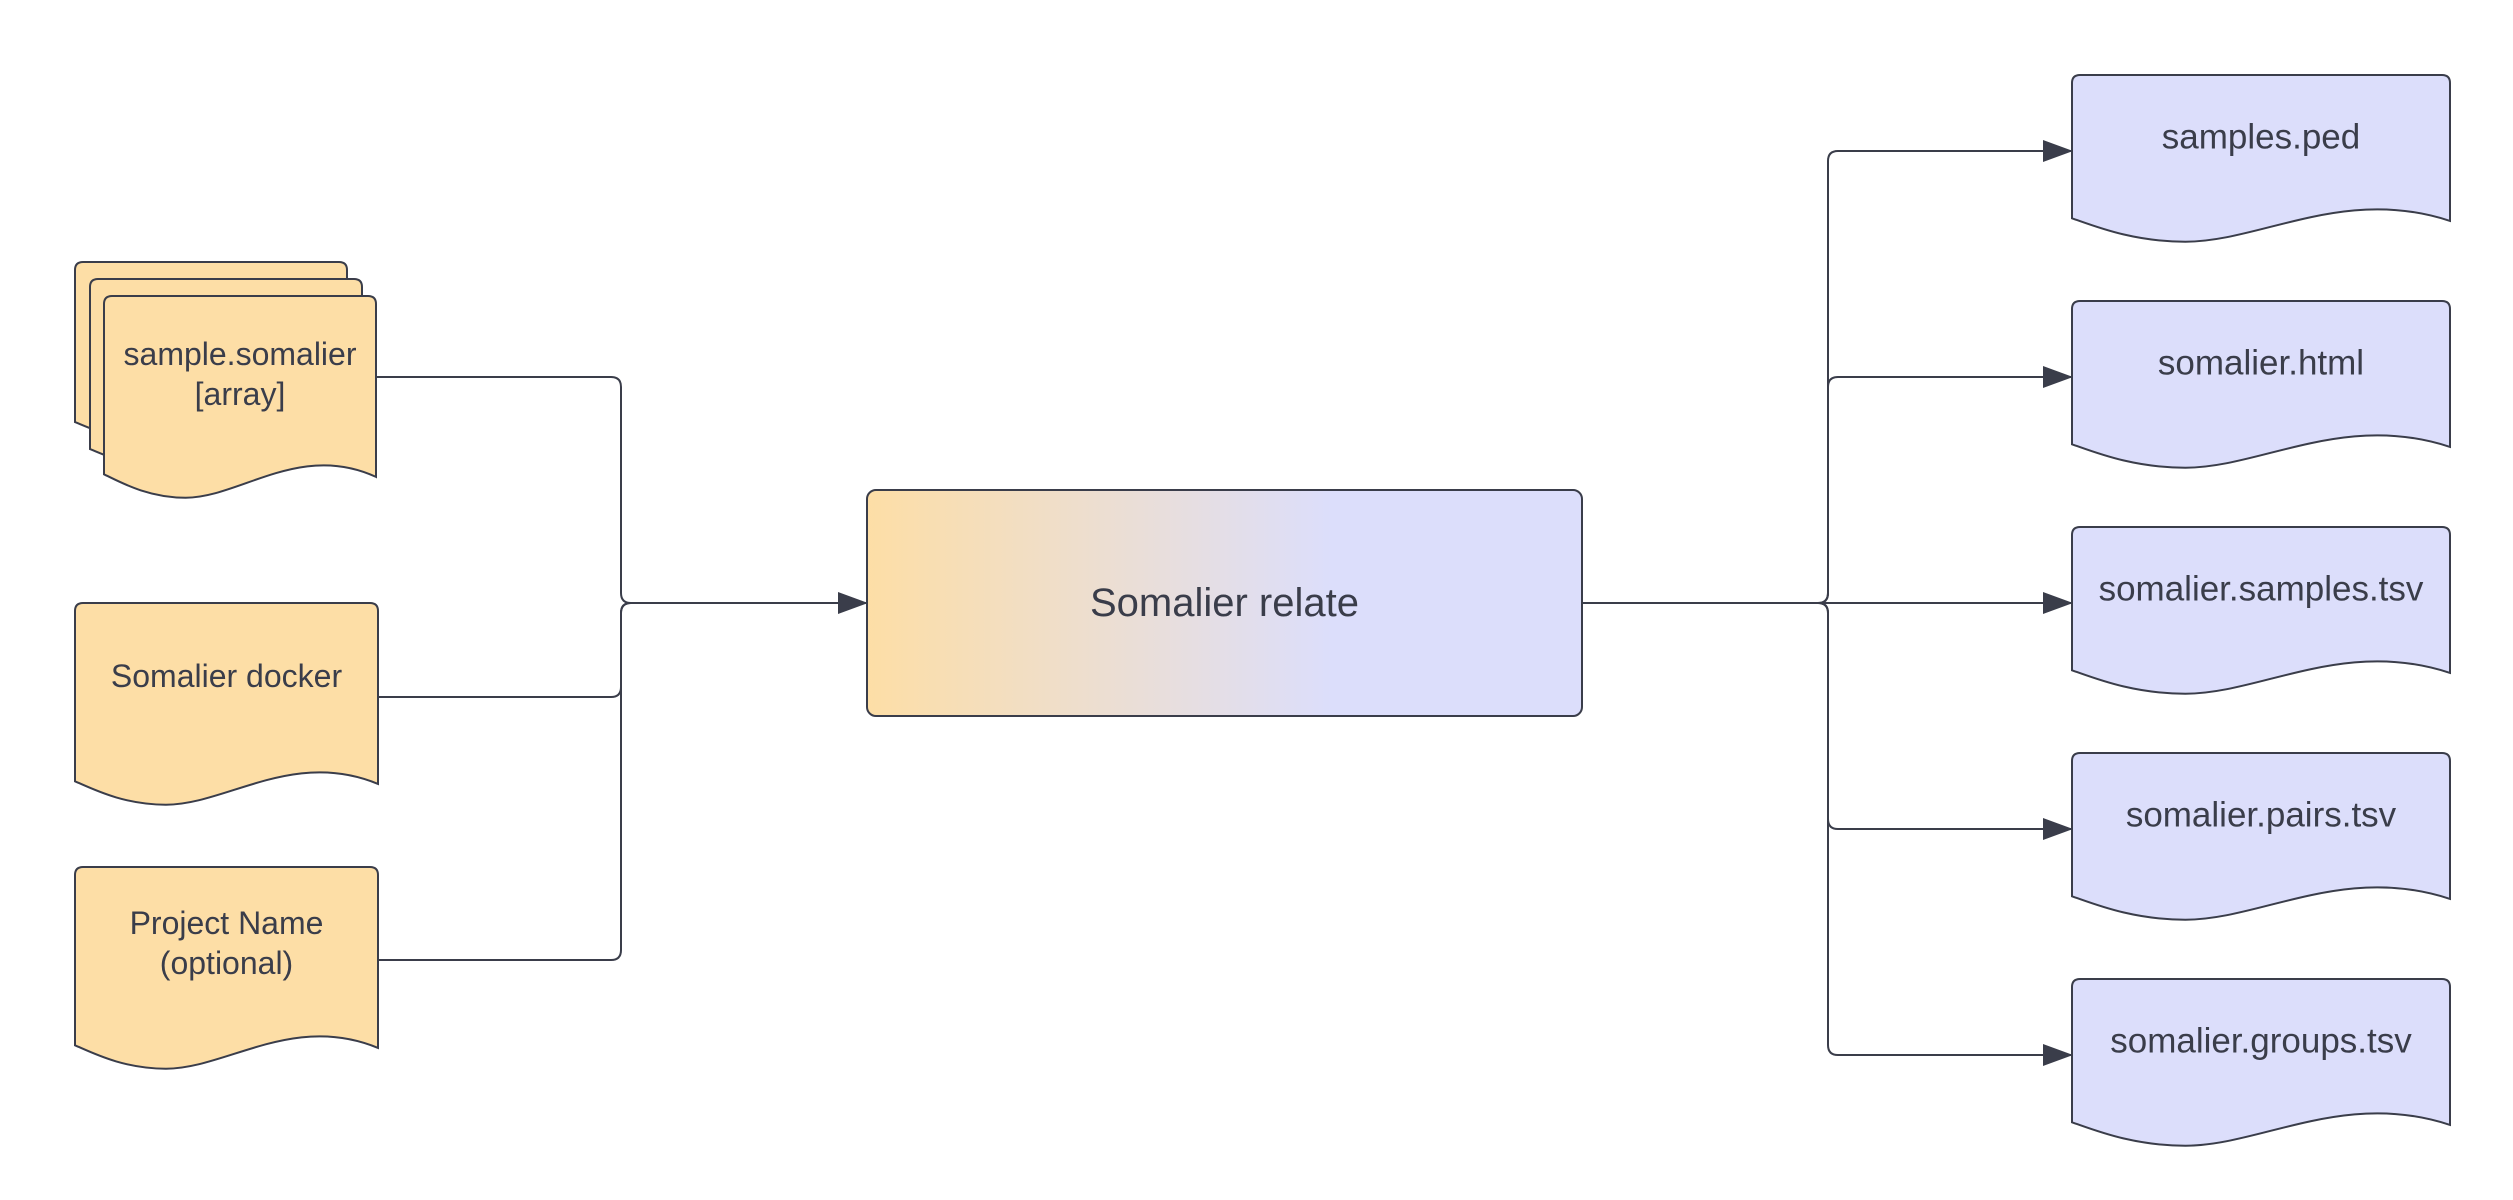  I want to click on output-samples-ped: samples.ped, so click(2261, 158).